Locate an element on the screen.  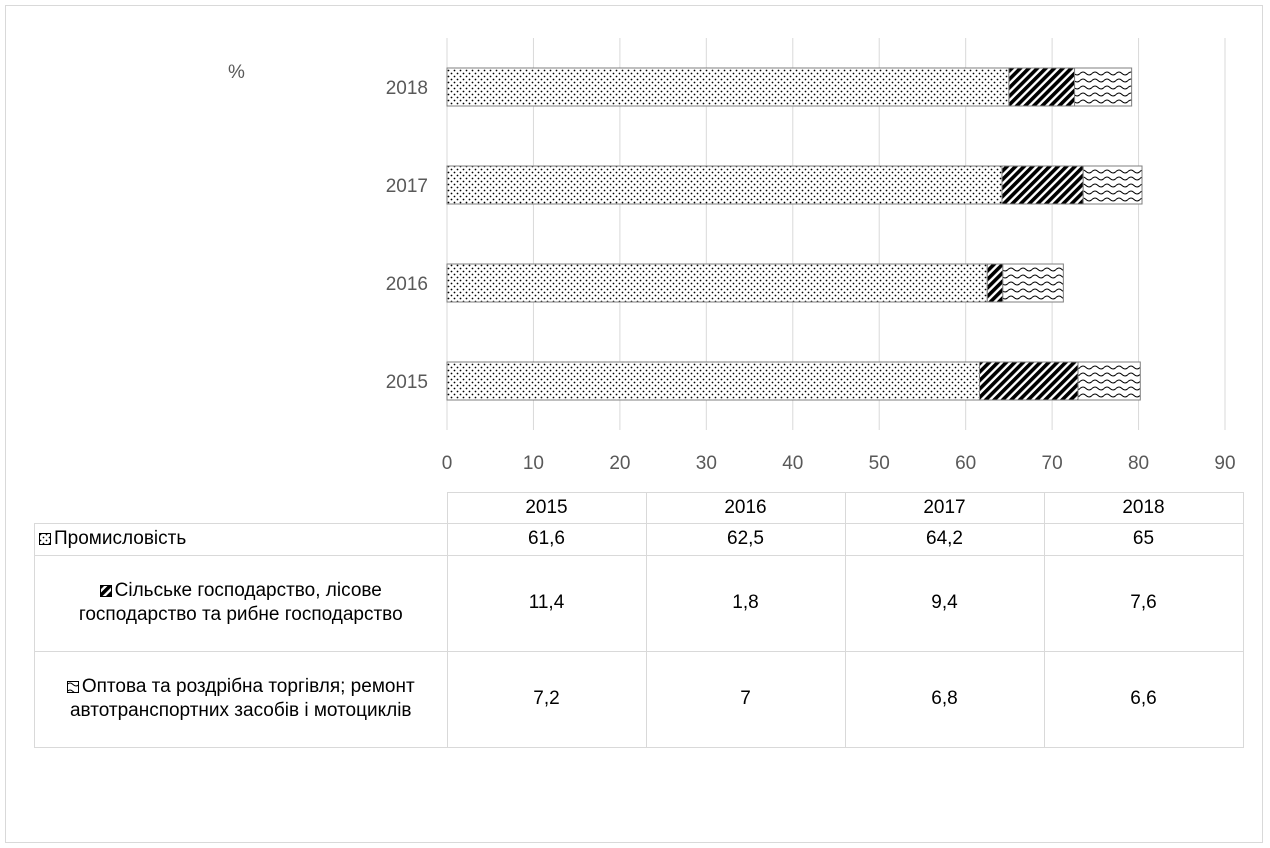
y-tick-label: 2018 is located at coordinates (407, 88).